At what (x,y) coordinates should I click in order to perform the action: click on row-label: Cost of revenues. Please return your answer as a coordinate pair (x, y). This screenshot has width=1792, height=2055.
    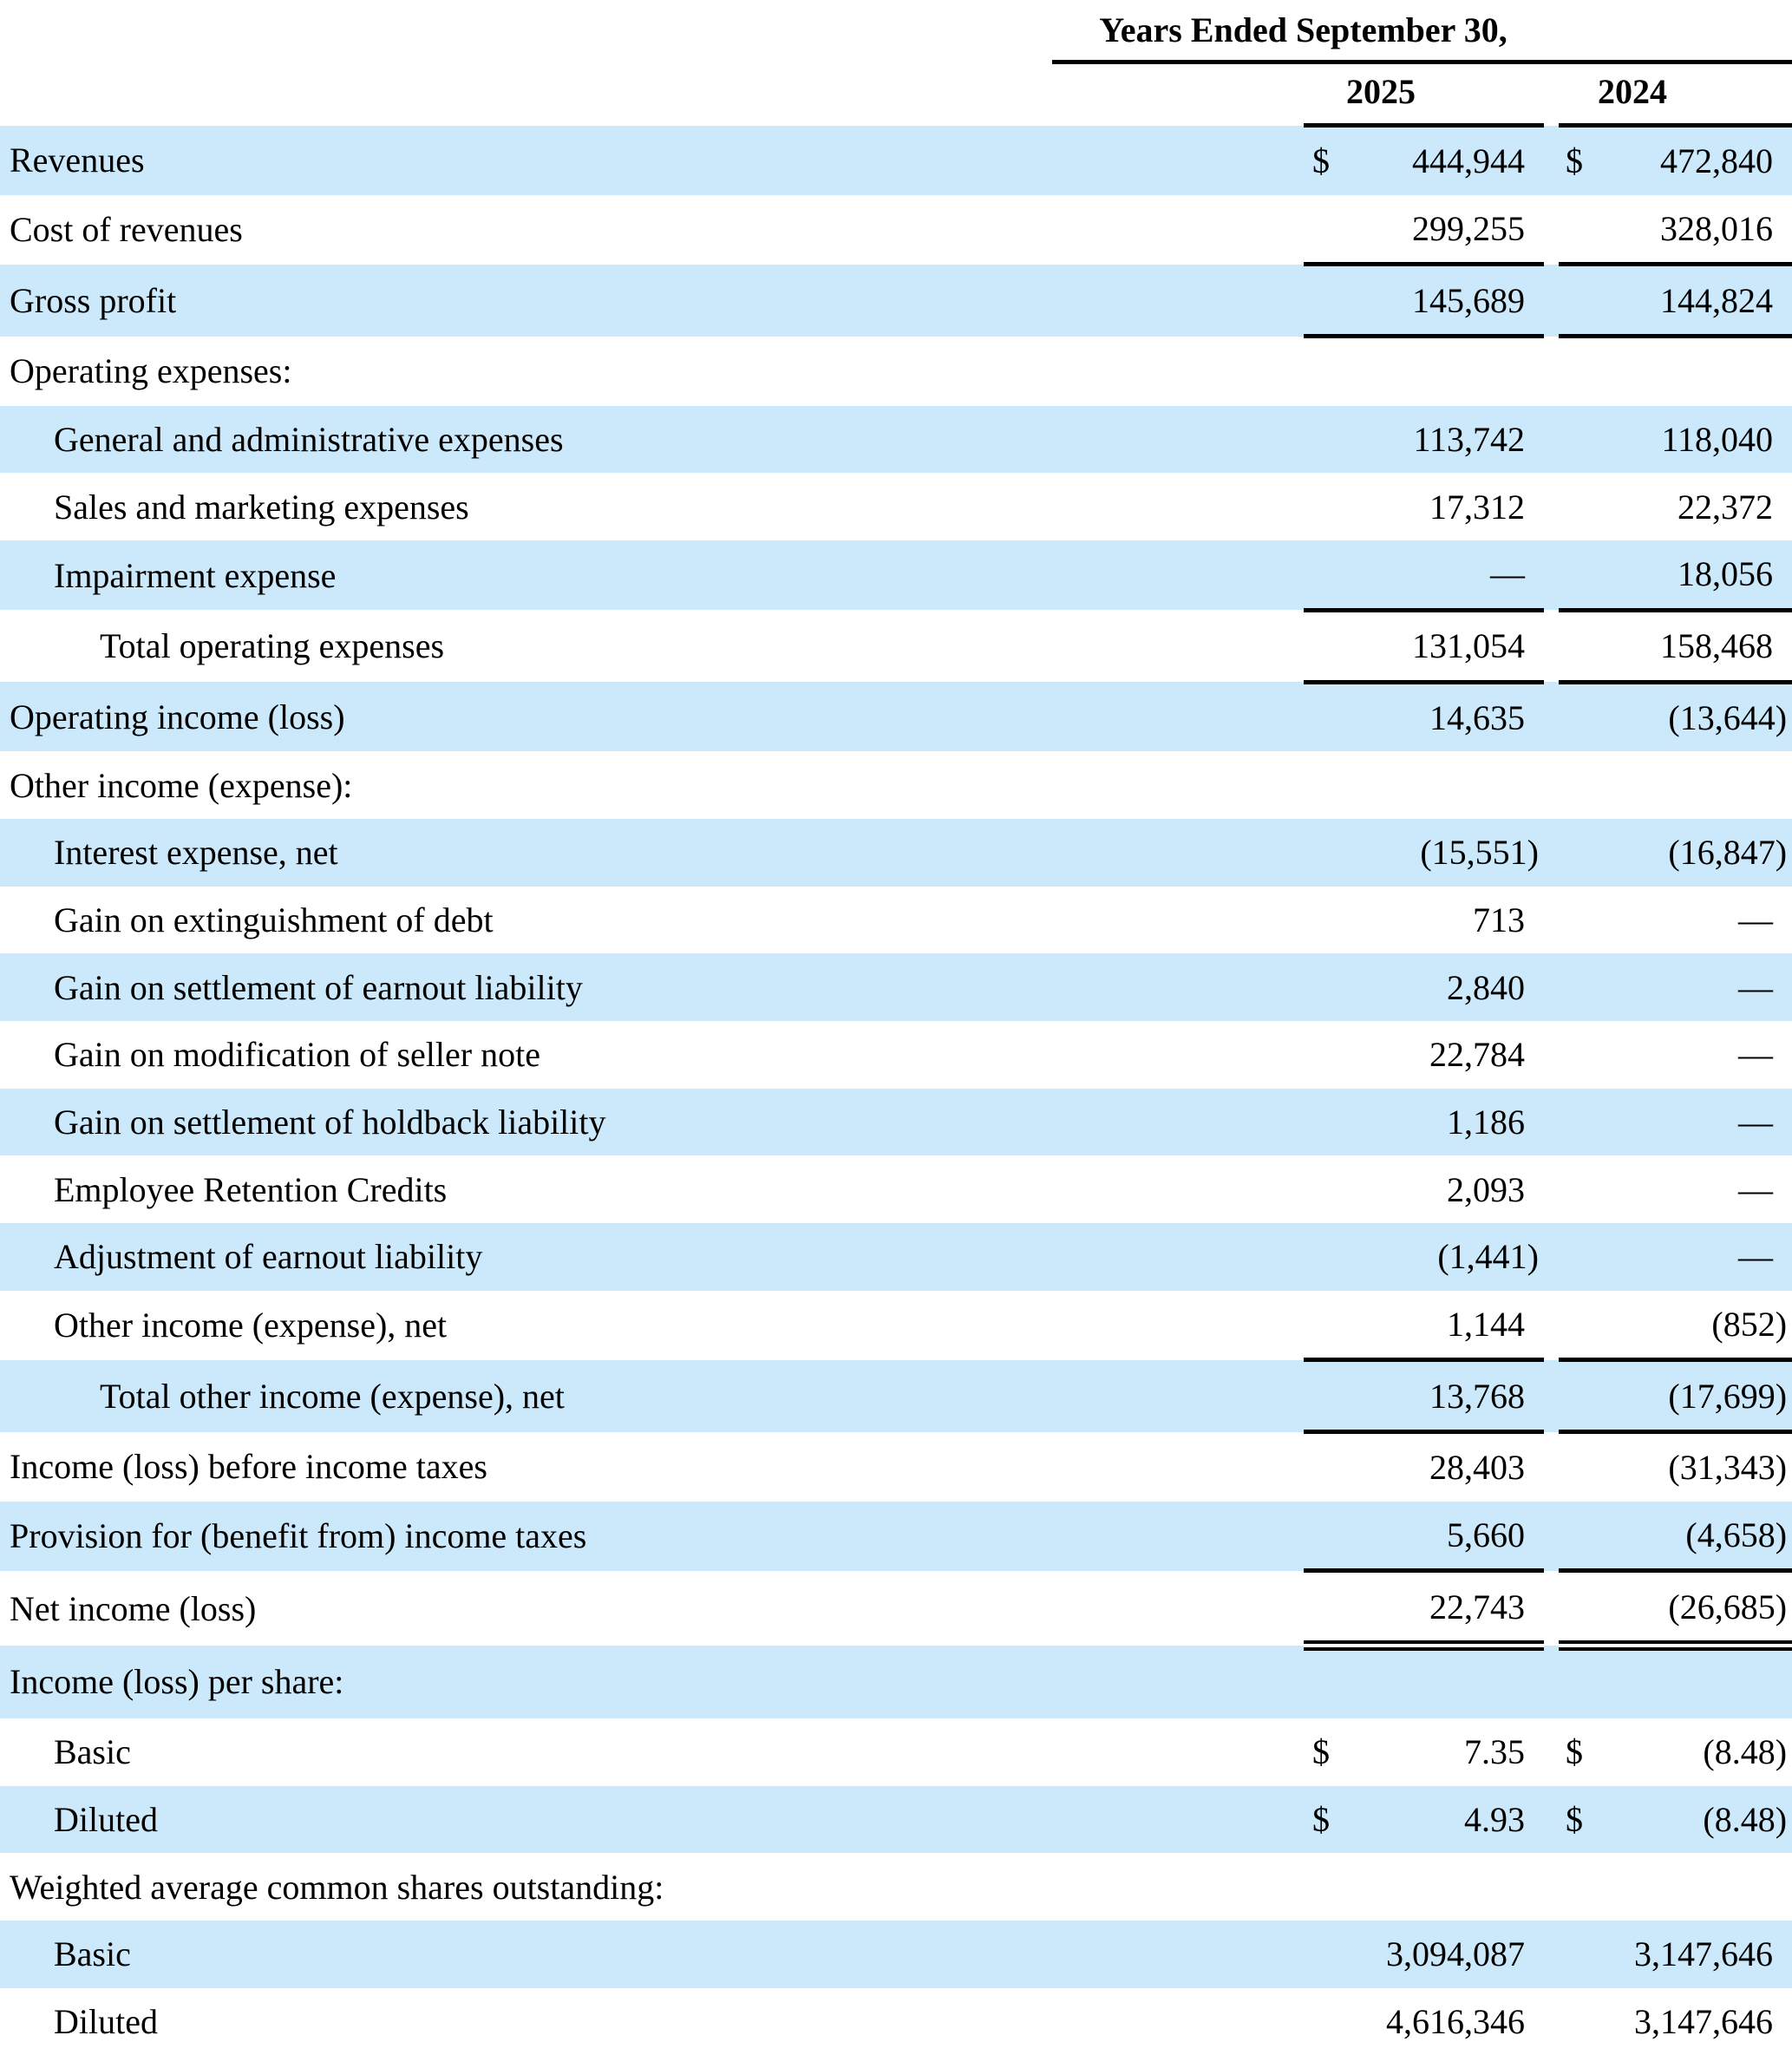
    Looking at the image, I should click on (652, 230).